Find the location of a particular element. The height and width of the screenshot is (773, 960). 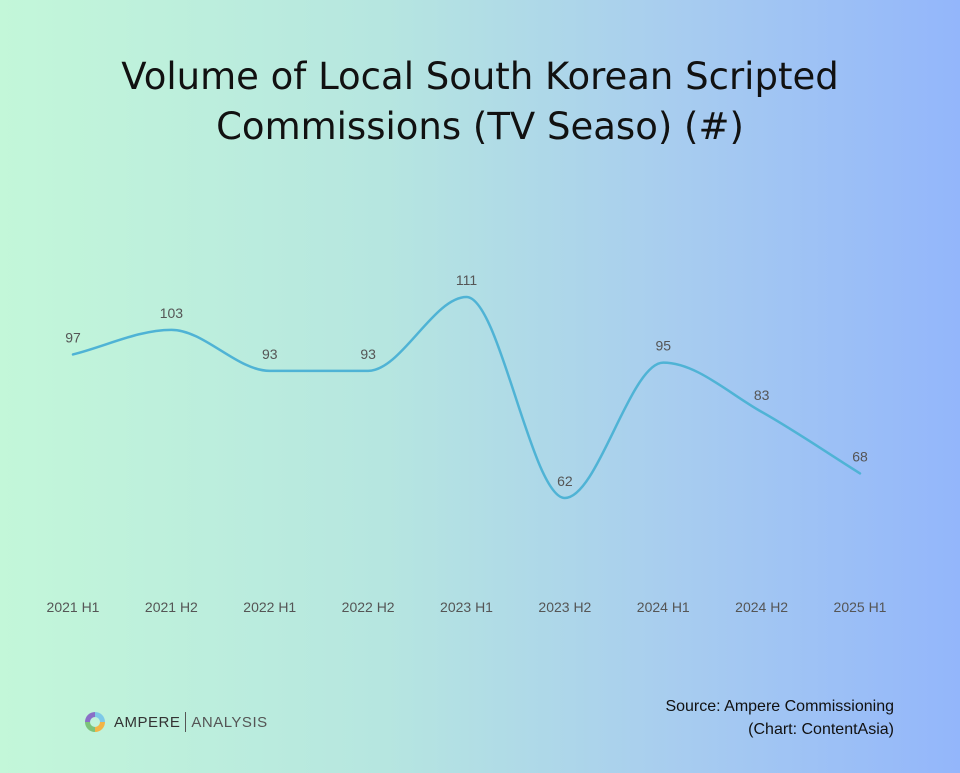

source-line: Source: Ampere Commissioning is located at coordinates (779, 706).